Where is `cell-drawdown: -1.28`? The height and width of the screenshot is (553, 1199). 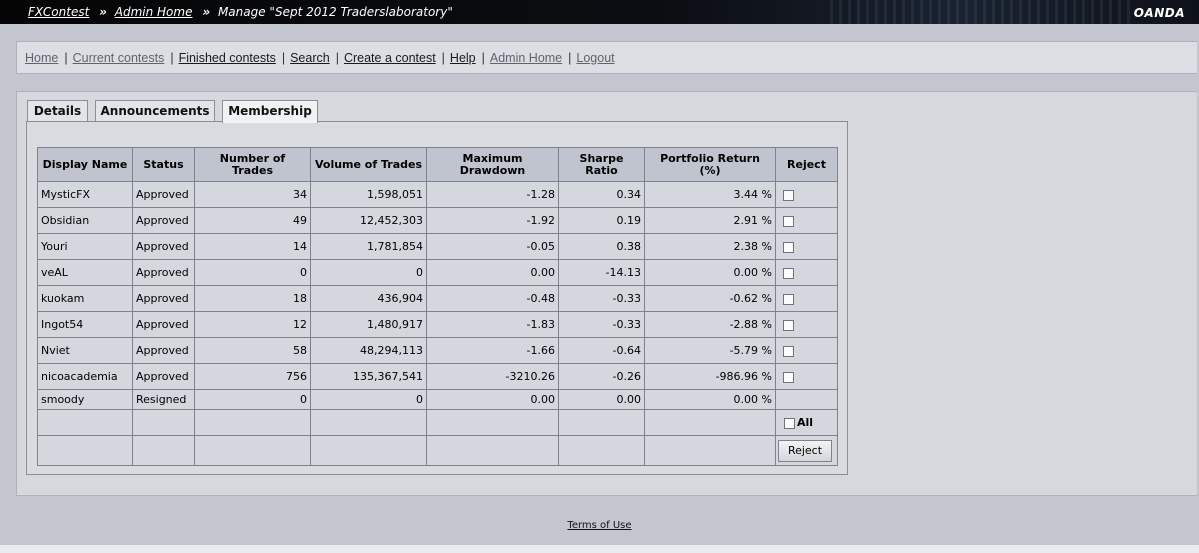
cell-drawdown: -1.28 is located at coordinates (492, 194).